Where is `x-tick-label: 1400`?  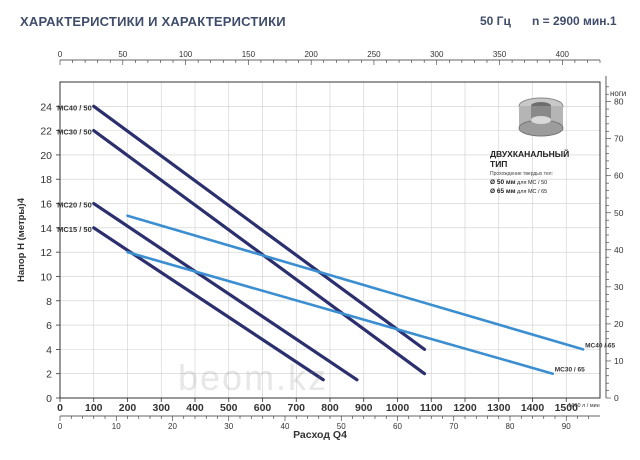 x-tick-label: 1400 is located at coordinates (533, 408).